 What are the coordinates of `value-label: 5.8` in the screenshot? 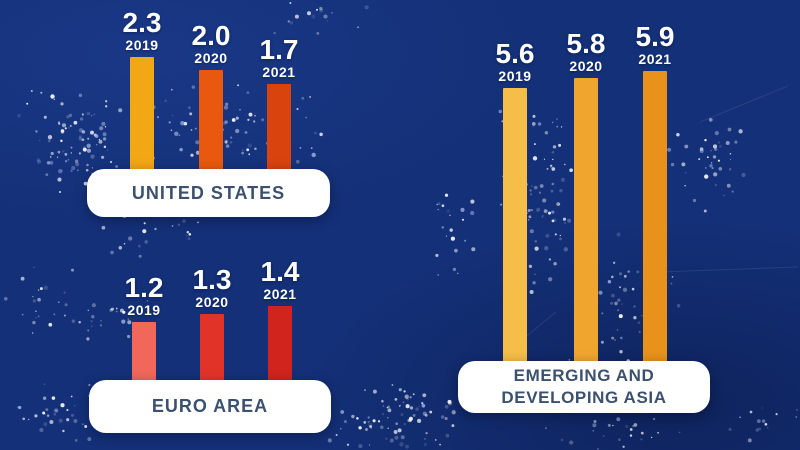 It's located at (586, 44).